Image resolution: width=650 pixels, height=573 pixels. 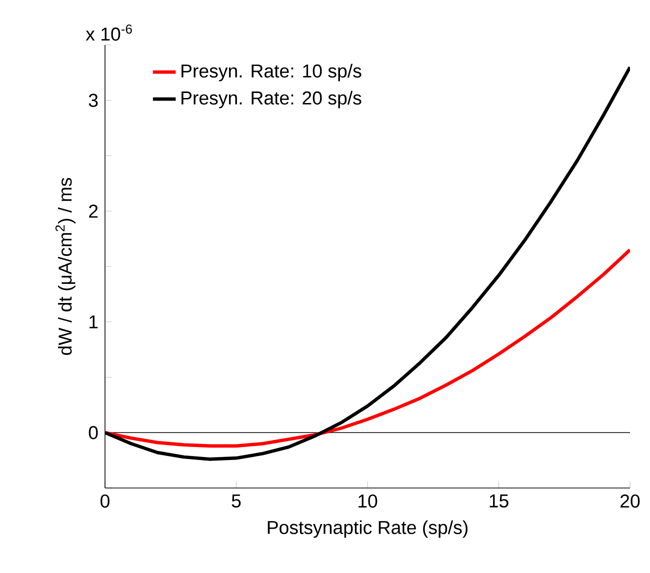 I want to click on text: x 10$^{-6}$, so click(x=109, y=32).